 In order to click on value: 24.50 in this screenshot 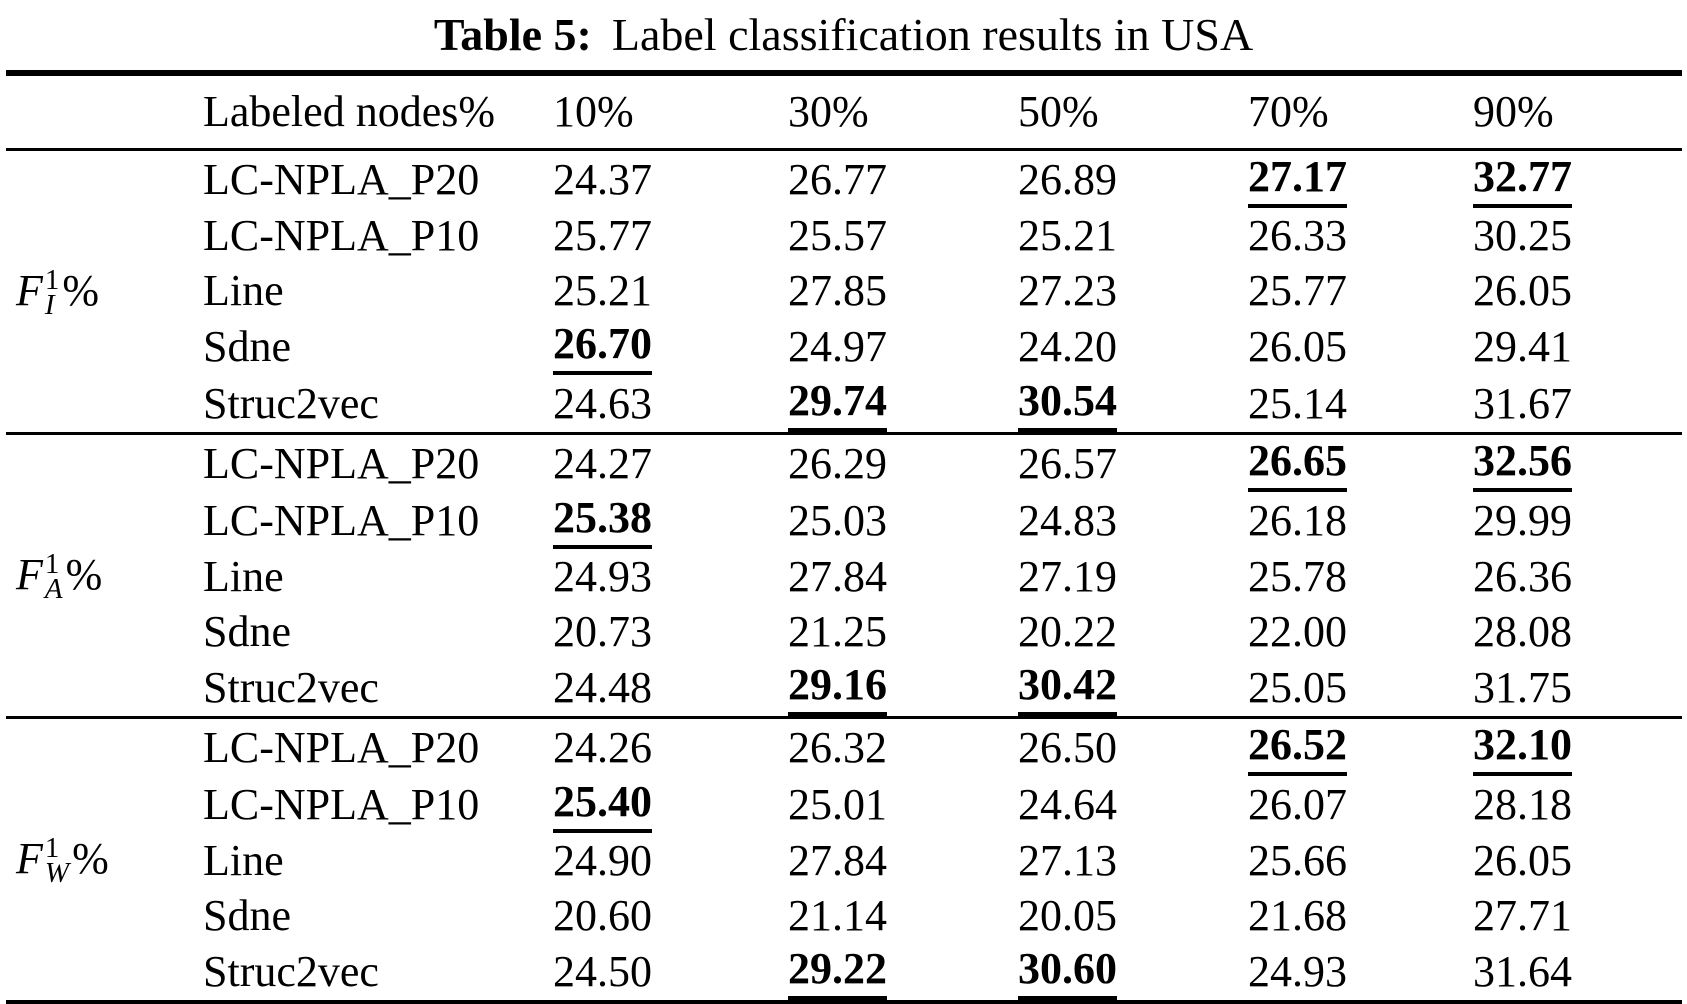, I will do `click(602, 971)`.